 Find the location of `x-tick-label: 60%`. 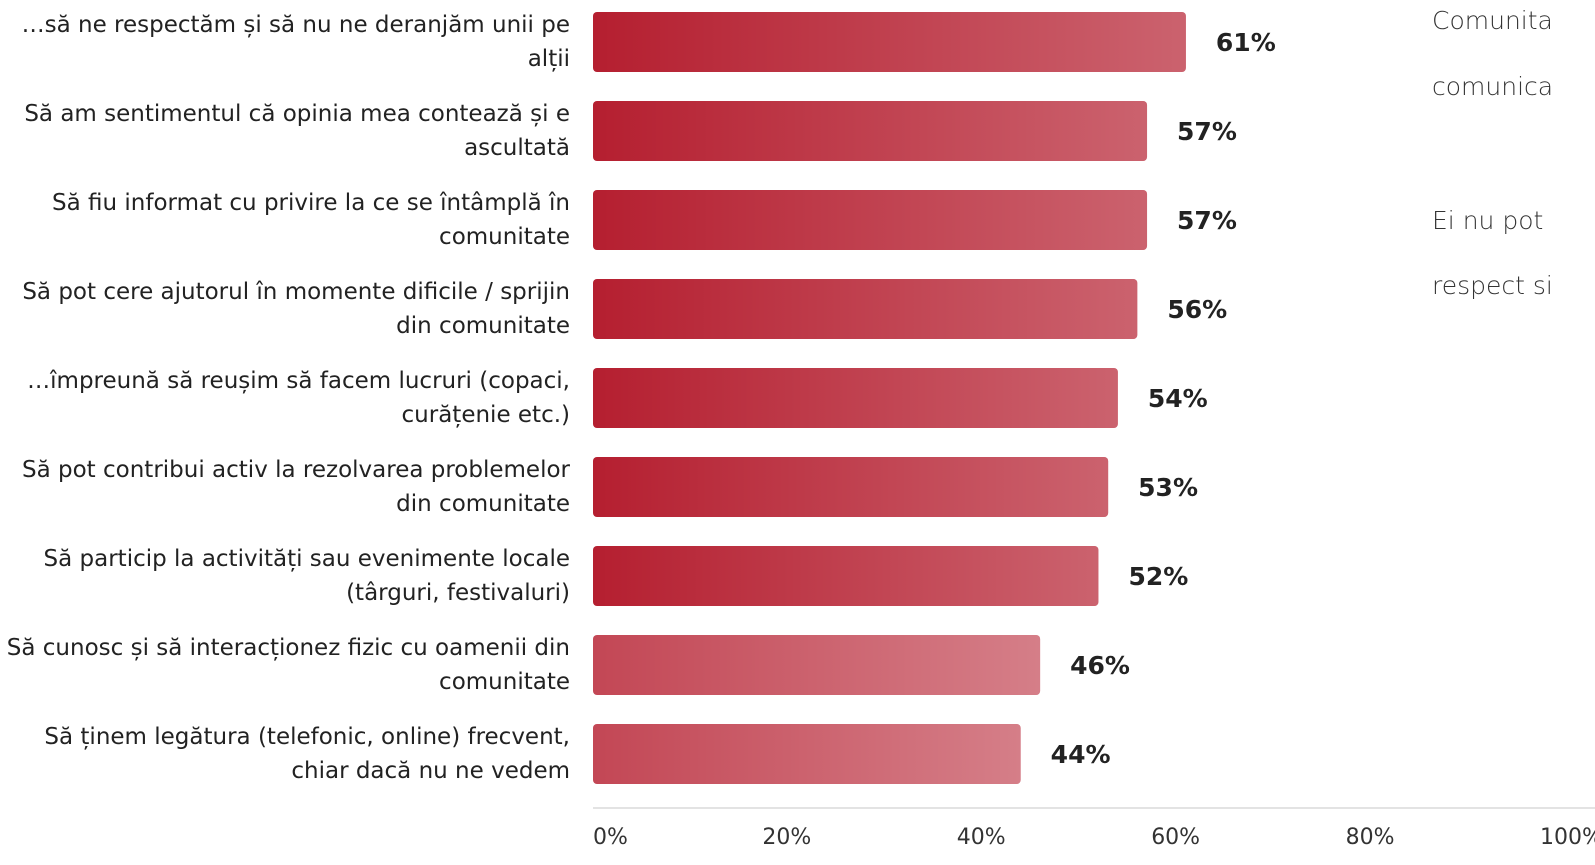

x-tick-label: 60% is located at coordinates (1175, 837).